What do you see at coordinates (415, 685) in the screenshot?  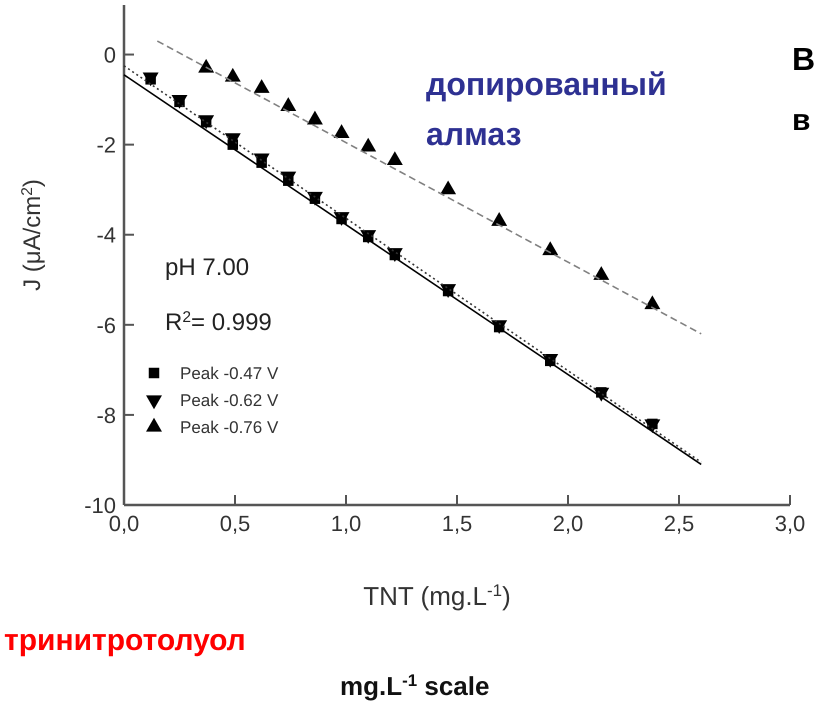 I see `text: mg.L$^{-1}$ scale` at bounding box center [415, 685].